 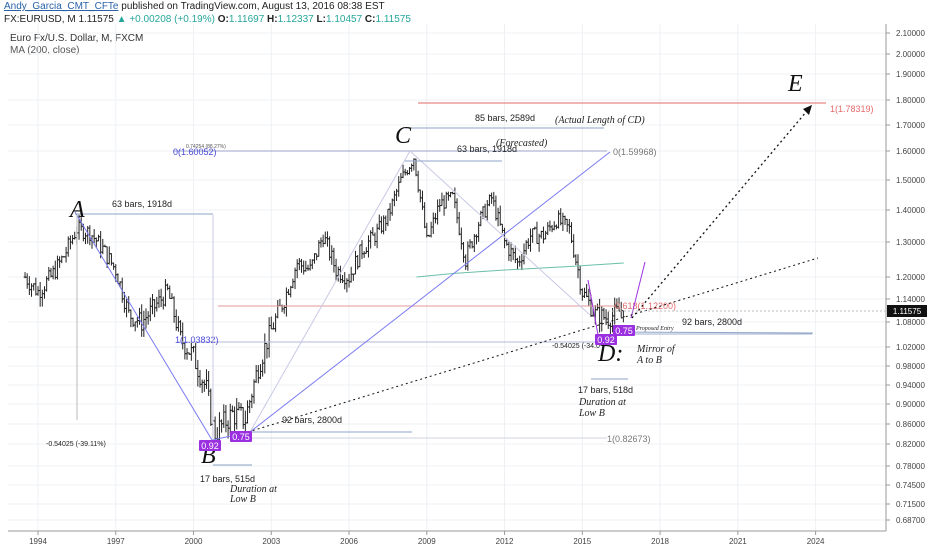 What do you see at coordinates (197, 340) in the screenshot?
I see `fib-one-left-label: 1(1.03832)` at bounding box center [197, 340].